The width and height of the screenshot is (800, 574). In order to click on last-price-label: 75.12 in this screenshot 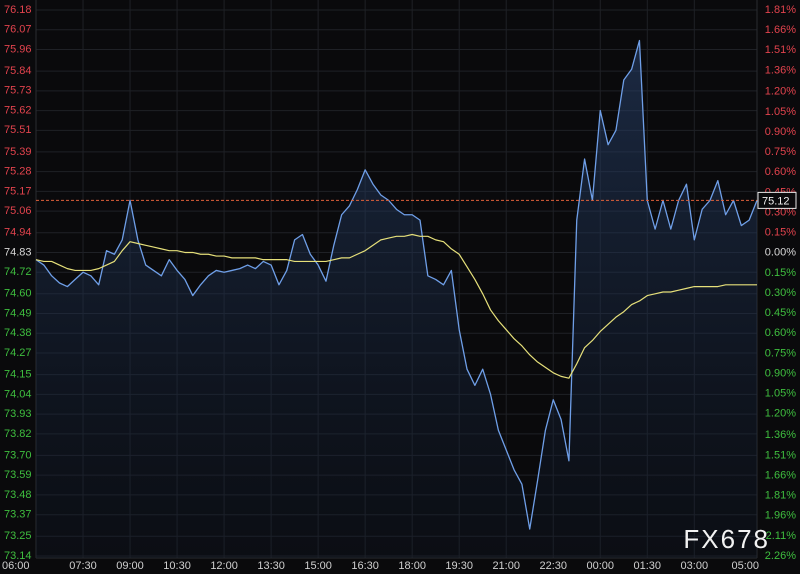, I will do `click(776, 201)`.